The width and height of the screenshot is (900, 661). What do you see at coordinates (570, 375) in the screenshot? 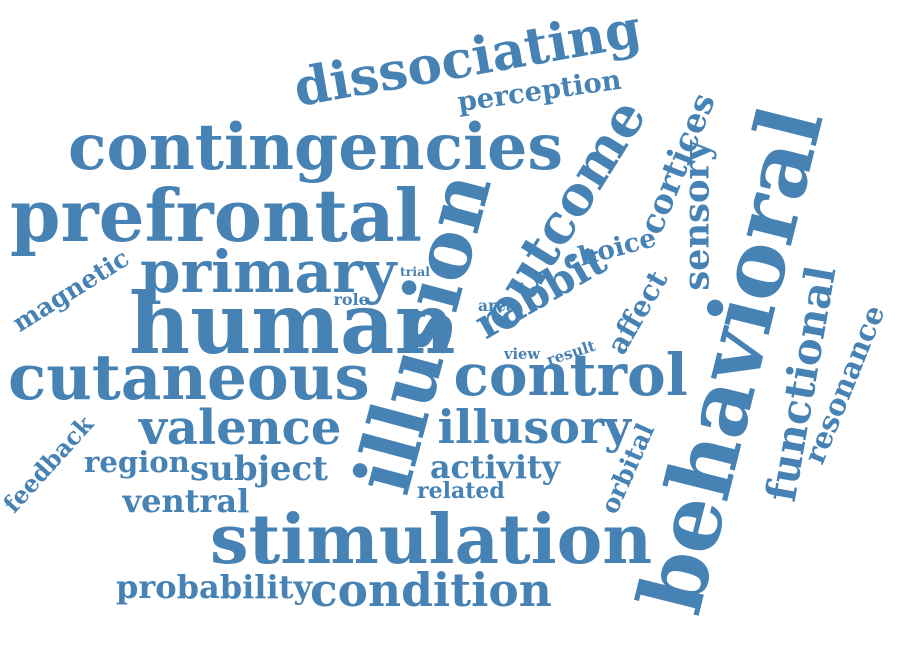
I see `word-control: control` at bounding box center [570, 375].